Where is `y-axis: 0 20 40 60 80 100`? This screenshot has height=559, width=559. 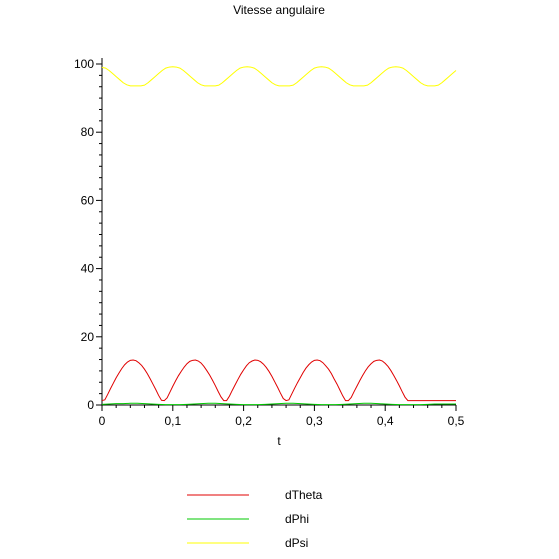 y-axis: 0 20 40 60 80 100 is located at coordinates (88, 234).